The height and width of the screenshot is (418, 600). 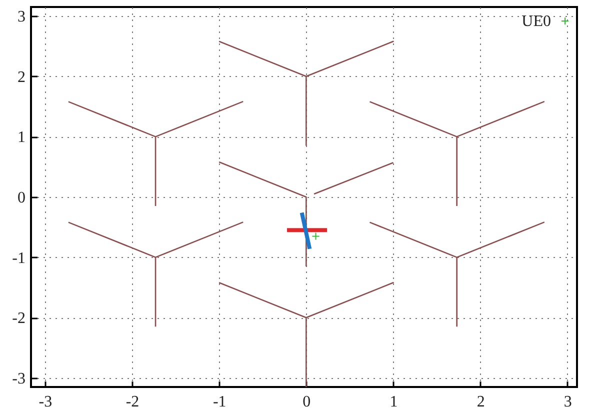 What do you see at coordinates (22, 198) in the screenshot?
I see `y-tick-label: 0` at bounding box center [22, 198].